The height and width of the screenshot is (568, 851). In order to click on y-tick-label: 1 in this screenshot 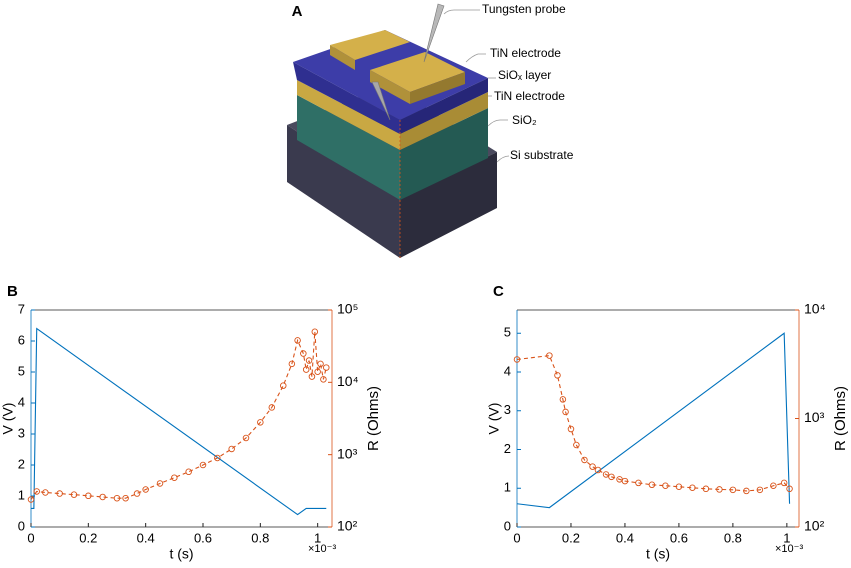, I will do `click(507, 487)`.